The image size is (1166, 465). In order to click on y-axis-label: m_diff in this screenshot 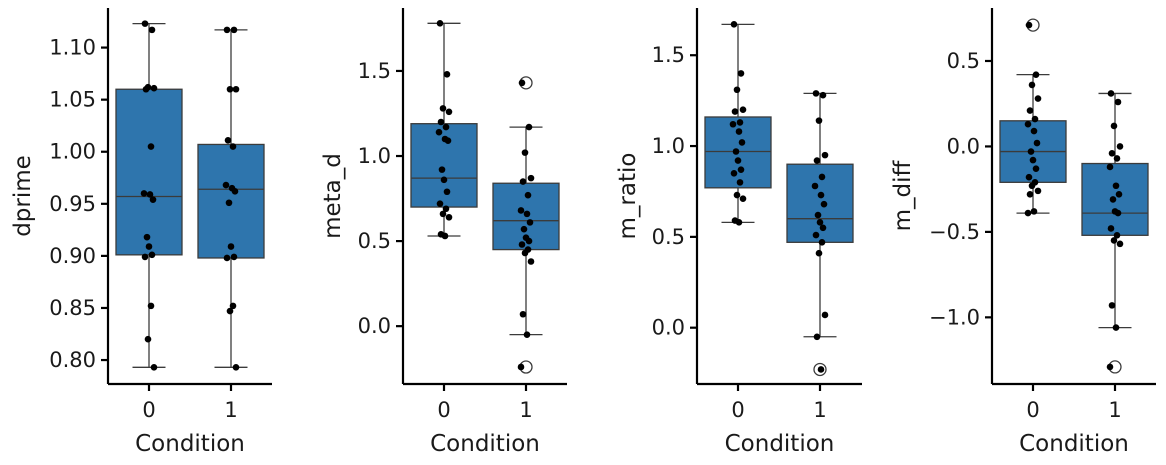, I will do `click(903, 195)`.